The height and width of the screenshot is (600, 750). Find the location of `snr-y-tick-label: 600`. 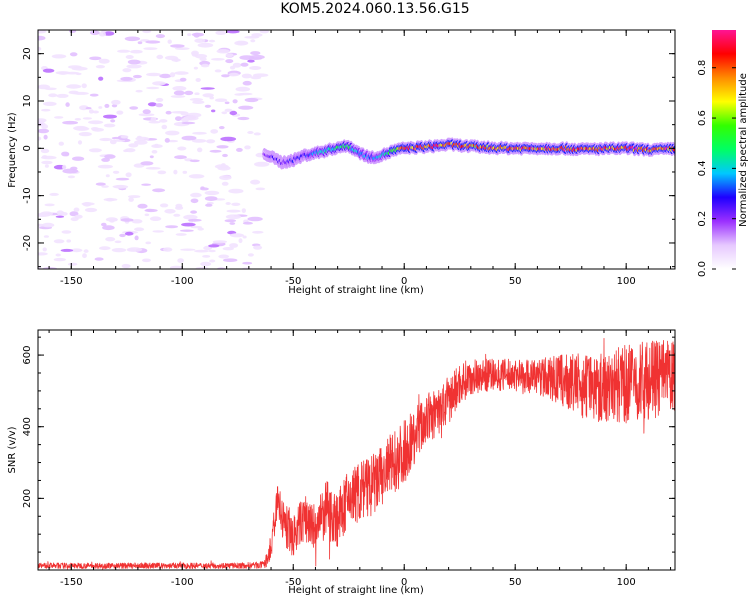

snr-y-tick-label: 600 is located at coordinates (27, 355).